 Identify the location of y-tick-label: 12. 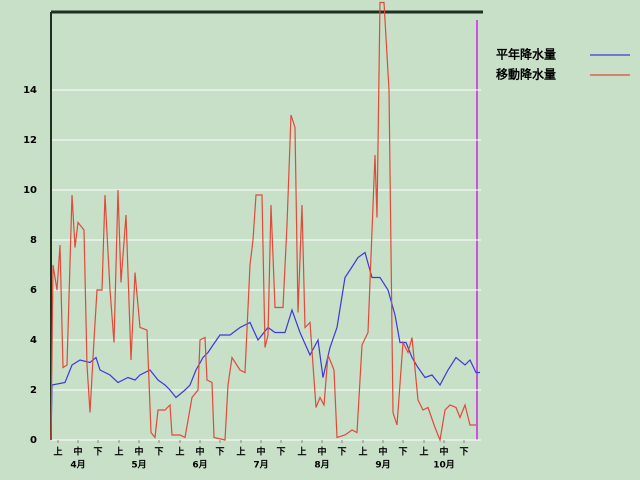
(30, 140).